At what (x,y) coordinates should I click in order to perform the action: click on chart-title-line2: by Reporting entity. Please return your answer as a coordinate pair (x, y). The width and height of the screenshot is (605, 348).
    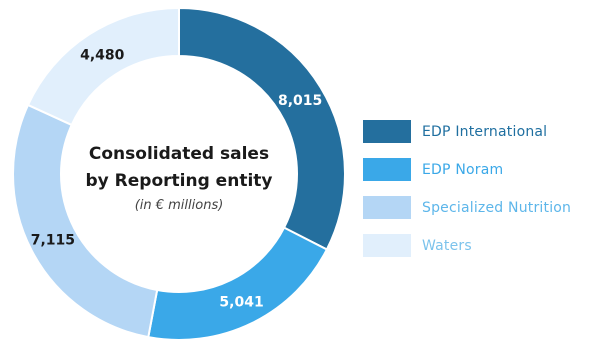
    Looking at the image, I should click on (179, 181).